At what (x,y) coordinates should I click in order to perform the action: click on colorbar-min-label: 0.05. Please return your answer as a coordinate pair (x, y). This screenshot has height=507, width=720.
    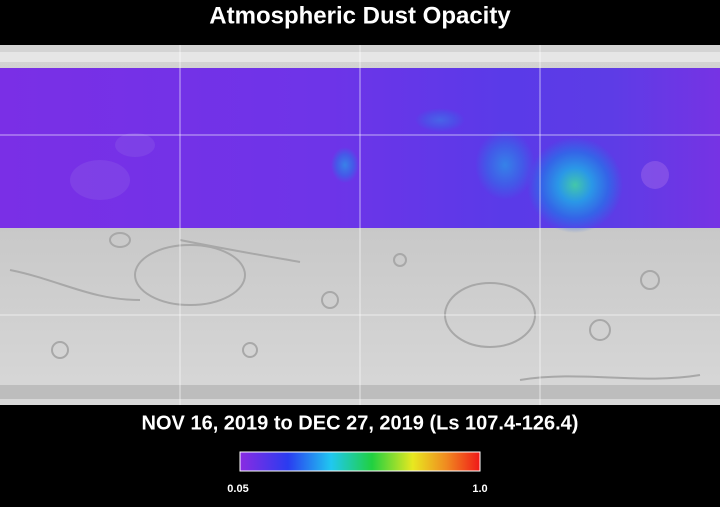
    Looking at the image, I should click on (237, 489).